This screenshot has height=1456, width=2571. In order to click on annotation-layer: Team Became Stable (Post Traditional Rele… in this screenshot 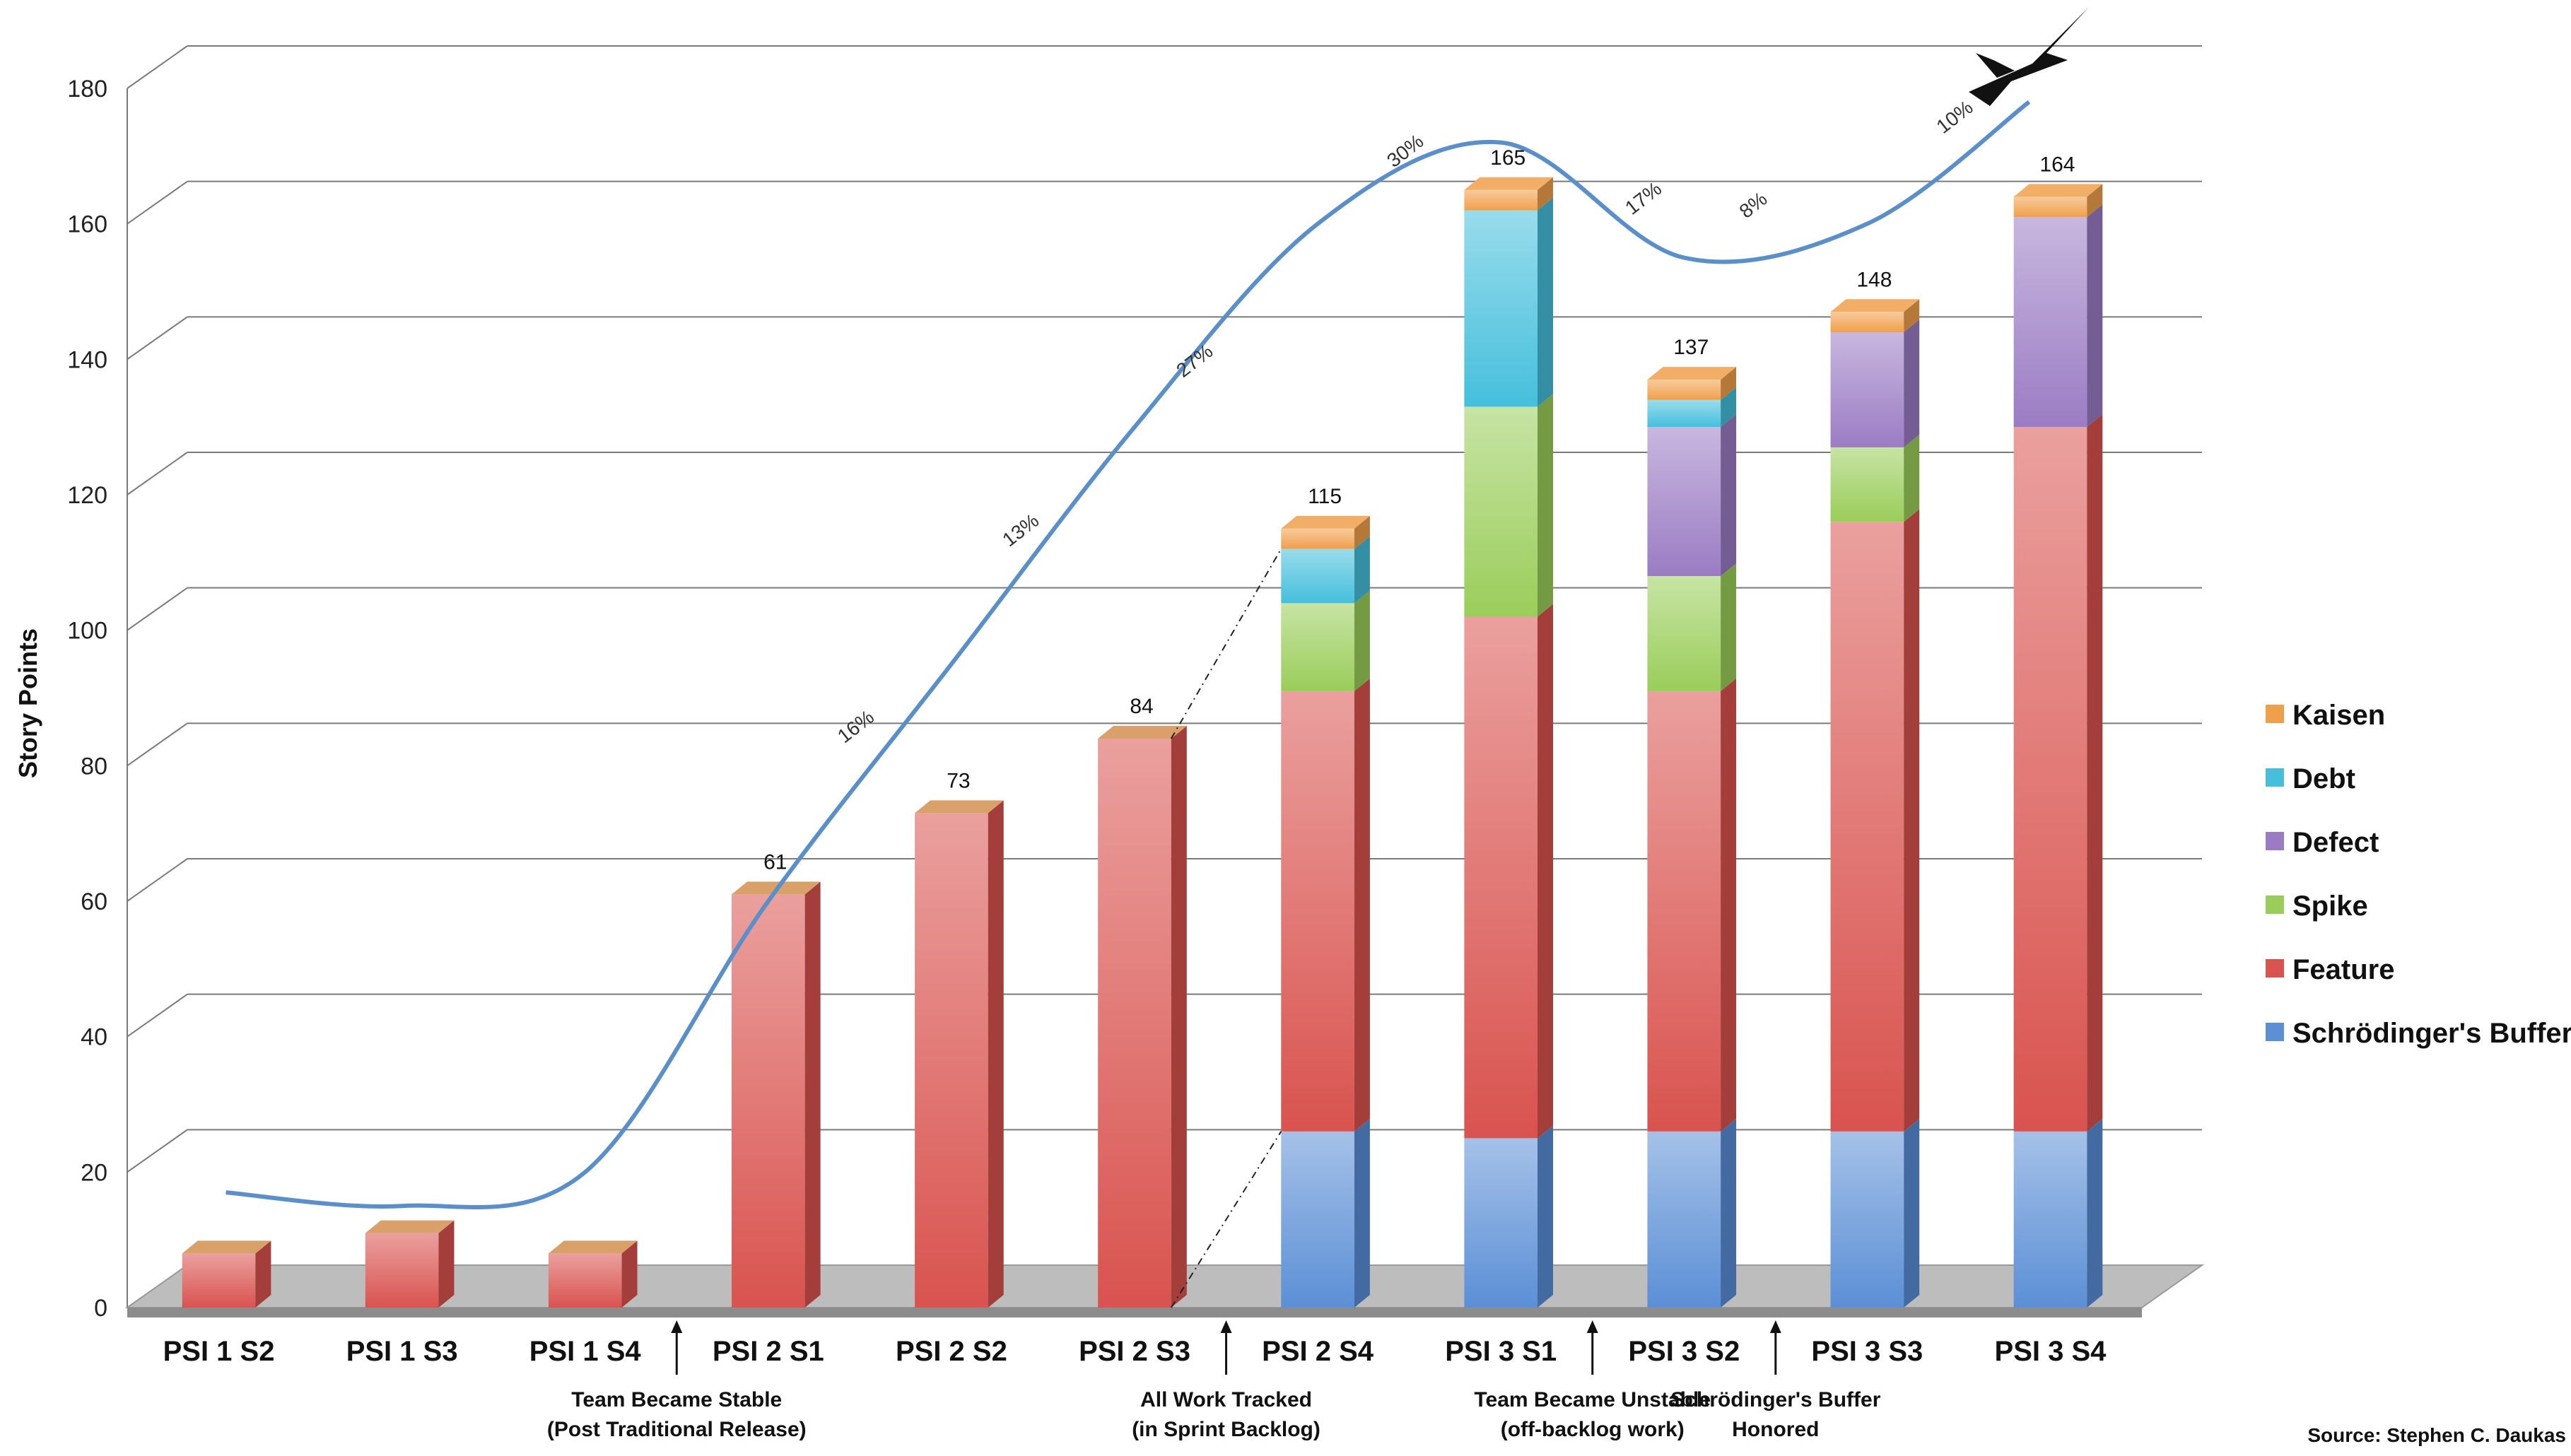, I will do `click(1214, 1381)`.